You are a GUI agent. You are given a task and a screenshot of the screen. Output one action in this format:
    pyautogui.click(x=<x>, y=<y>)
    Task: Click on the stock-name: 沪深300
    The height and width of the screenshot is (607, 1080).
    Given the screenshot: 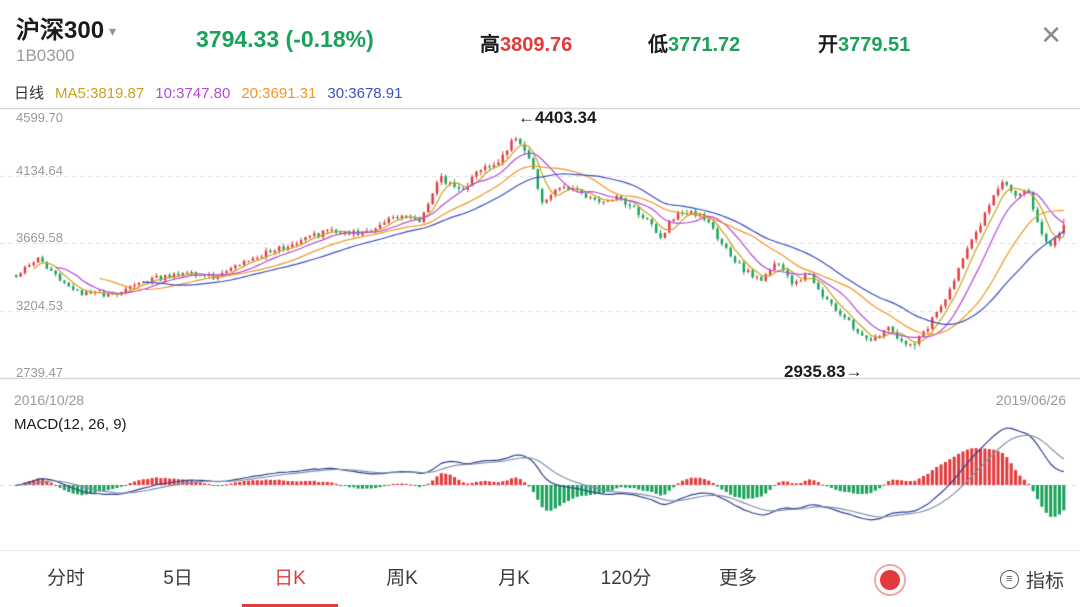 What is the action you would take?
    pyautogui.click(x=60, y=30)
    